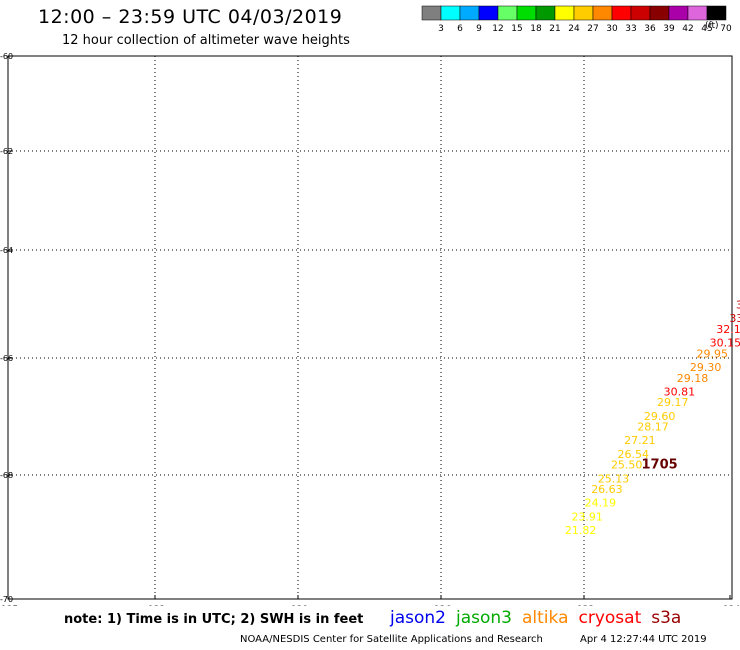 The image size is (740, 650). I want to click on color-scale-label: 36, so click(650, 29).